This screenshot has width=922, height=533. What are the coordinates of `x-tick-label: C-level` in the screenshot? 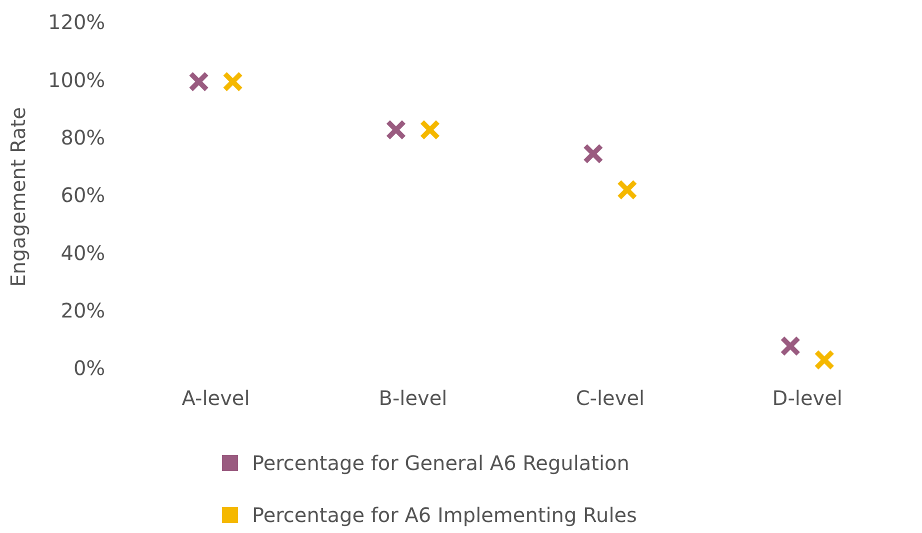 It's located at (610, 398).